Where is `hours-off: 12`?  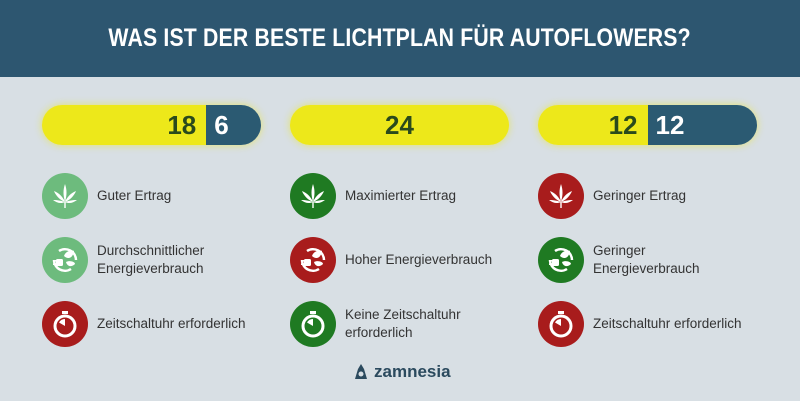
hours-off: 12 is located at coordinates (702, 125).